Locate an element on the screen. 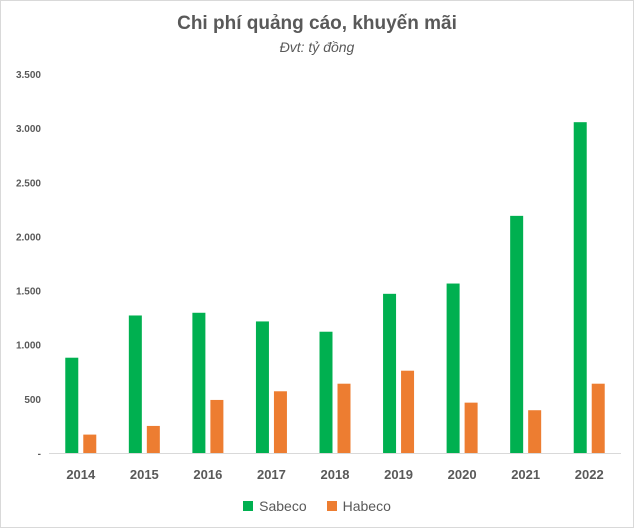  chart-title: Chi phí quảng cáo, khuyến mãi is located at coordinates (317, 23).